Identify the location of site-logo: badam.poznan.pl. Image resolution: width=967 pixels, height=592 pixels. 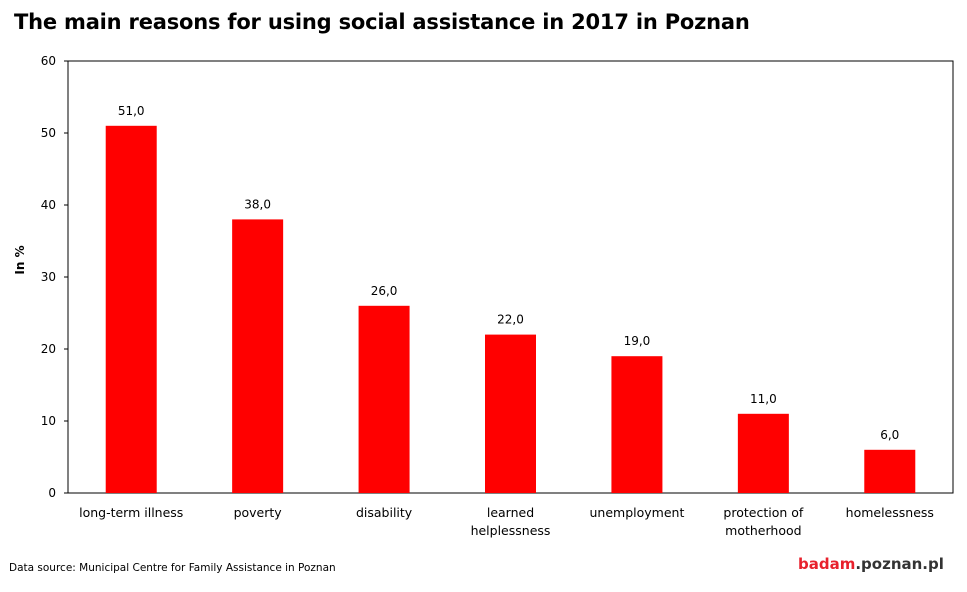
(871, 564).